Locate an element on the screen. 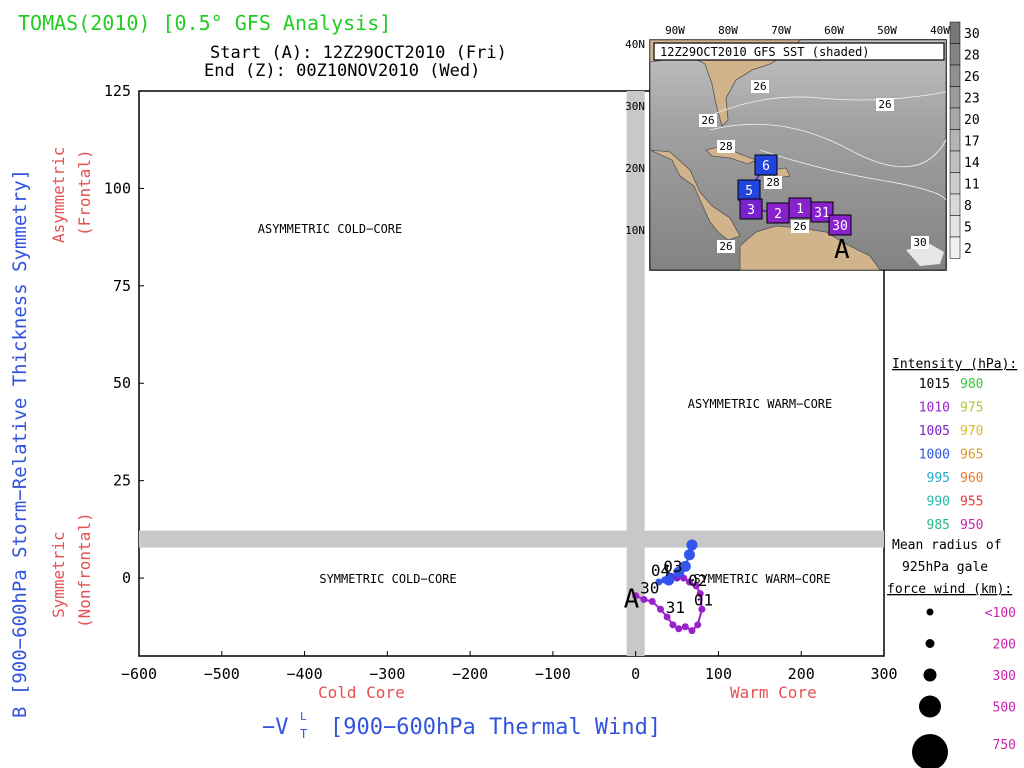 The width and height of the screenshot is (1024, 768). y-tick-label: 75 is located at coordinates (122, 286).